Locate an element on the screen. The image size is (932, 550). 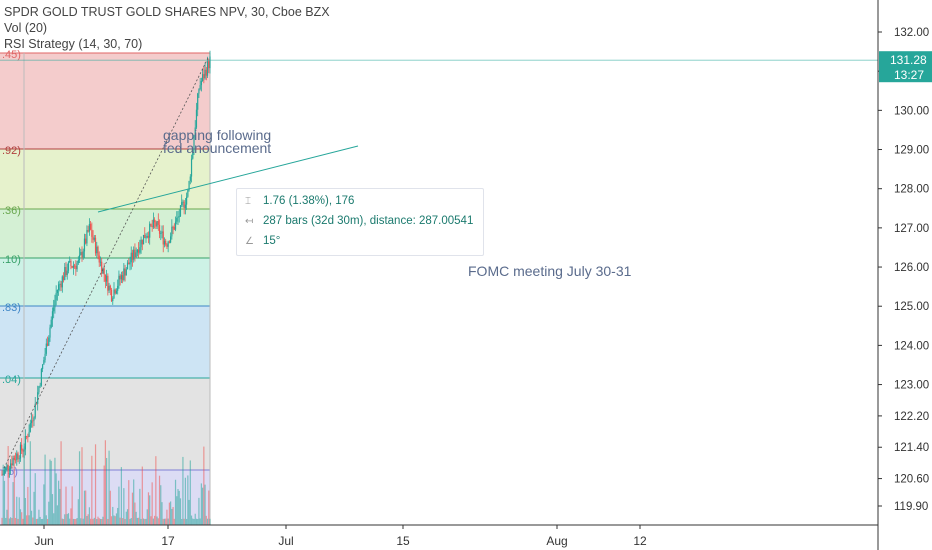
fomc-annotation: FOMC meeting July 30-31 is located at coordinates (550, 271).